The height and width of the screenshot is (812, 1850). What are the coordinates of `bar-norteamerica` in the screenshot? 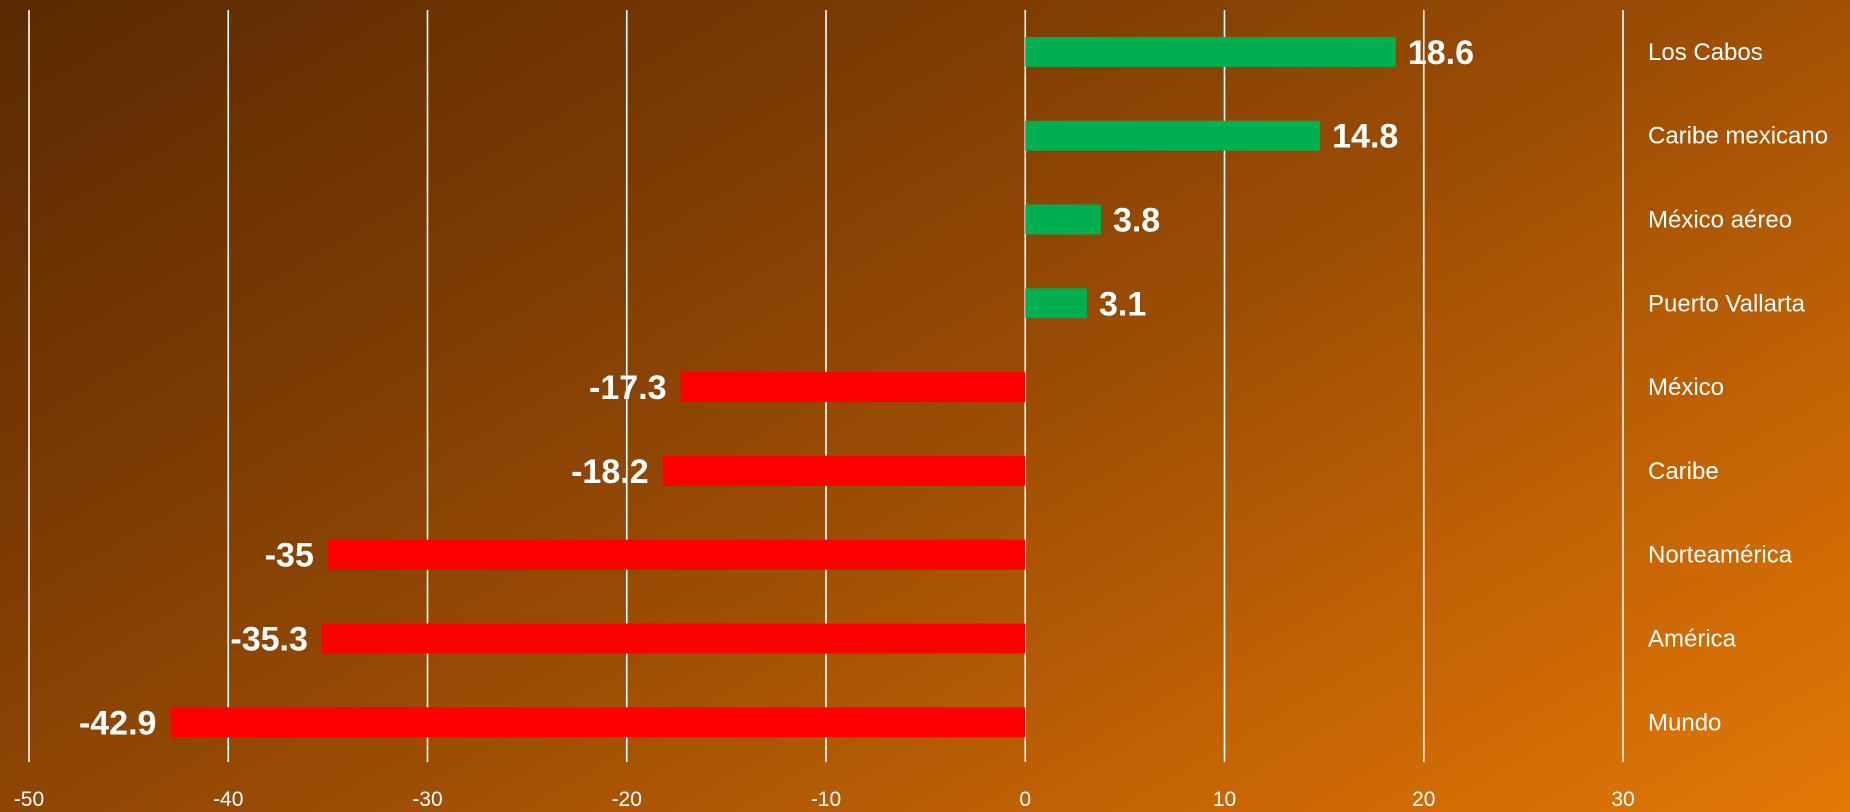 It's located at (676, 554).